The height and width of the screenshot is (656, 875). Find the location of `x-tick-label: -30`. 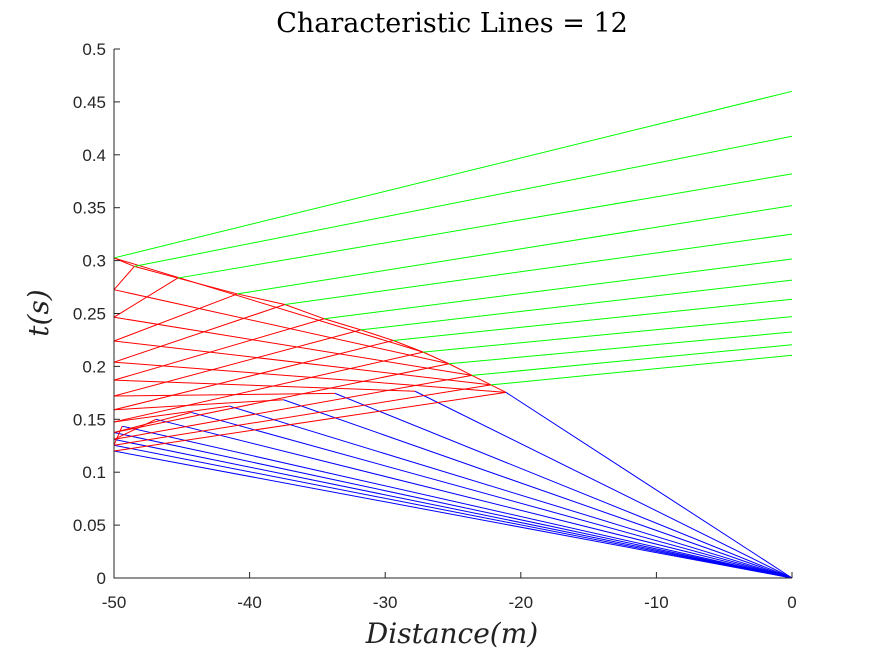

x-tick-label: -30 is located at coordinates (385, 602).